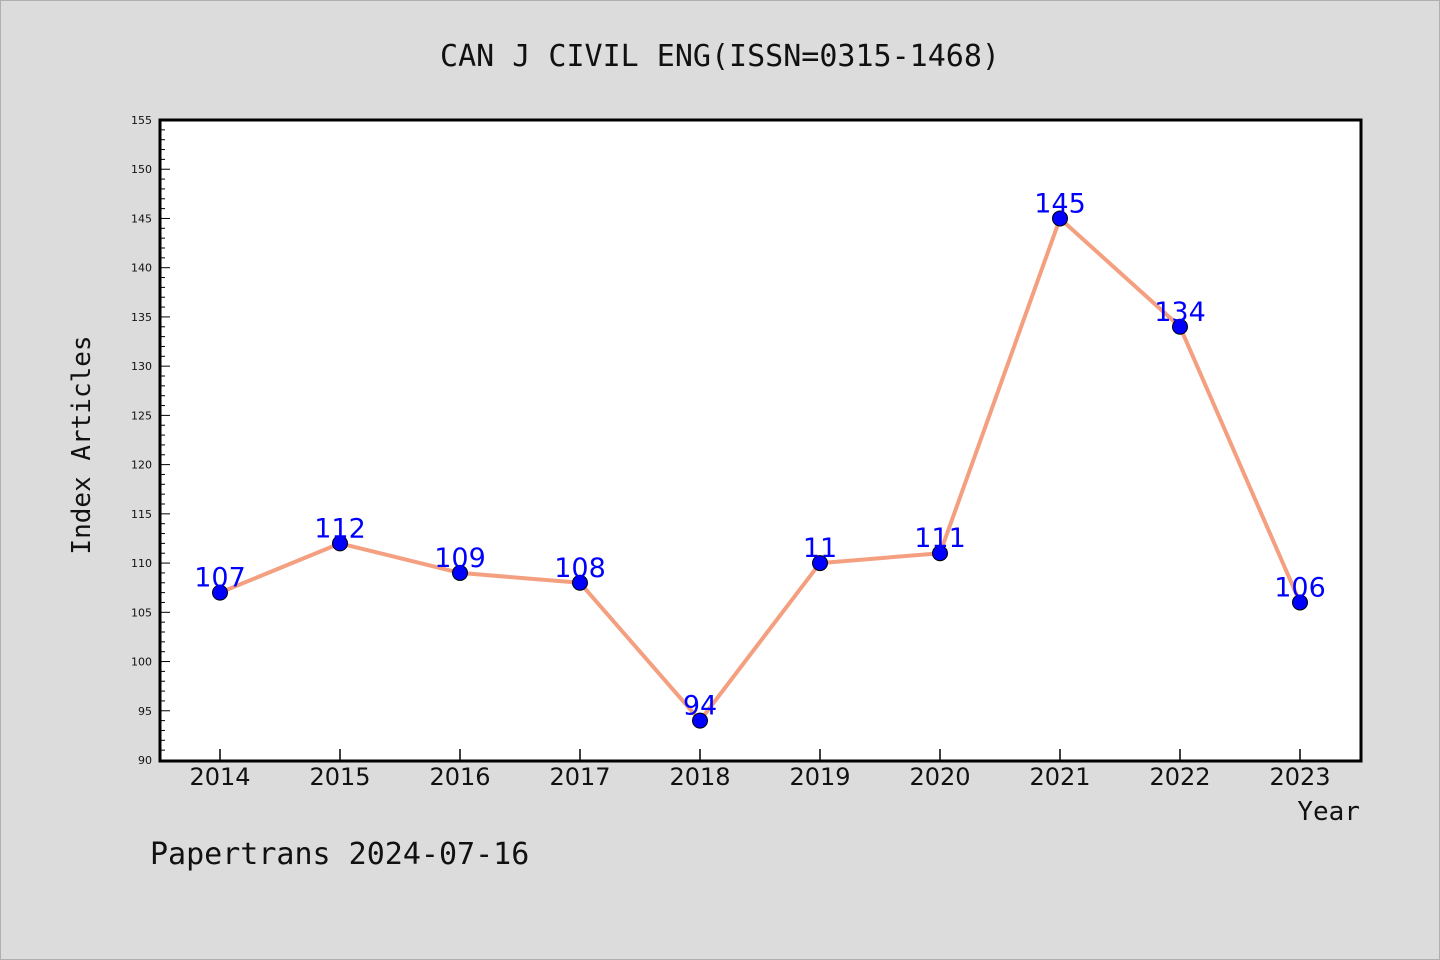  What do you see at coordinates (339, 854) in the screenshot?
I see `footer-text: Papertrans 2024-07-16` at bounding box center [339, 854].